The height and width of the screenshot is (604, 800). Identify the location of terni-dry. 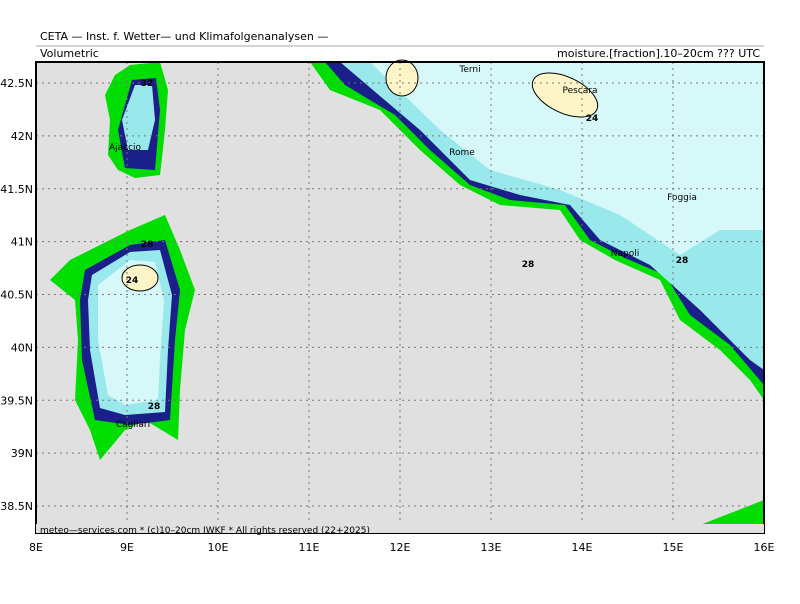
(402, 78).